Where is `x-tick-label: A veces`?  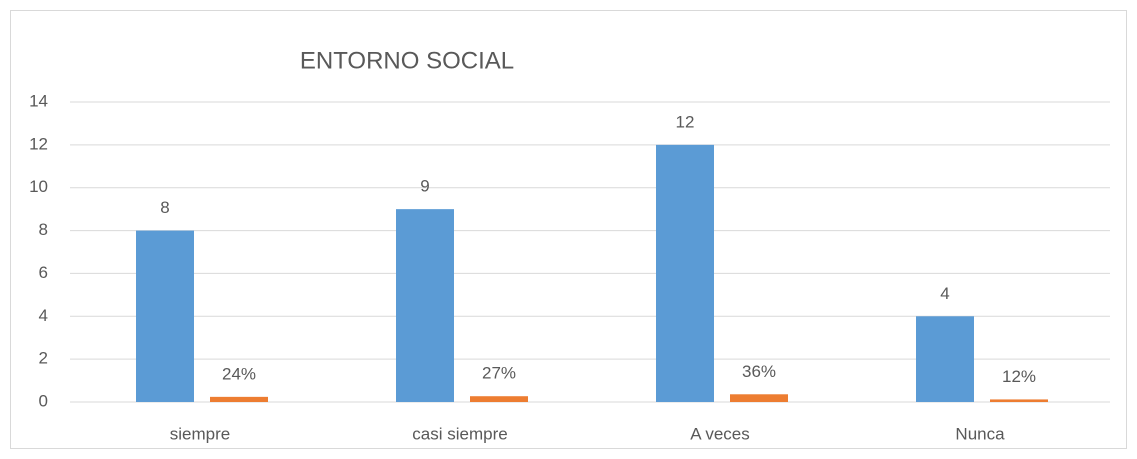 x-tick-label: A veces is located at coordinates (720, 433).